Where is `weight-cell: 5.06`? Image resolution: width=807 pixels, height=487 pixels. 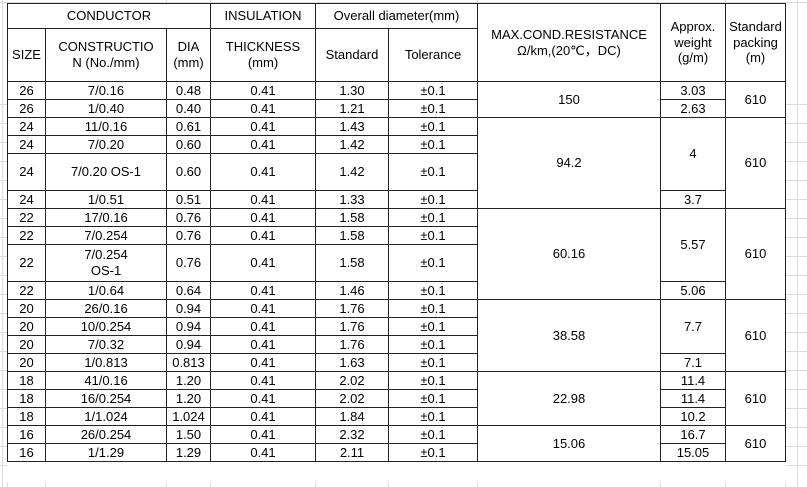
weight-cell: 5.06 is located at coordinates (693, 290).